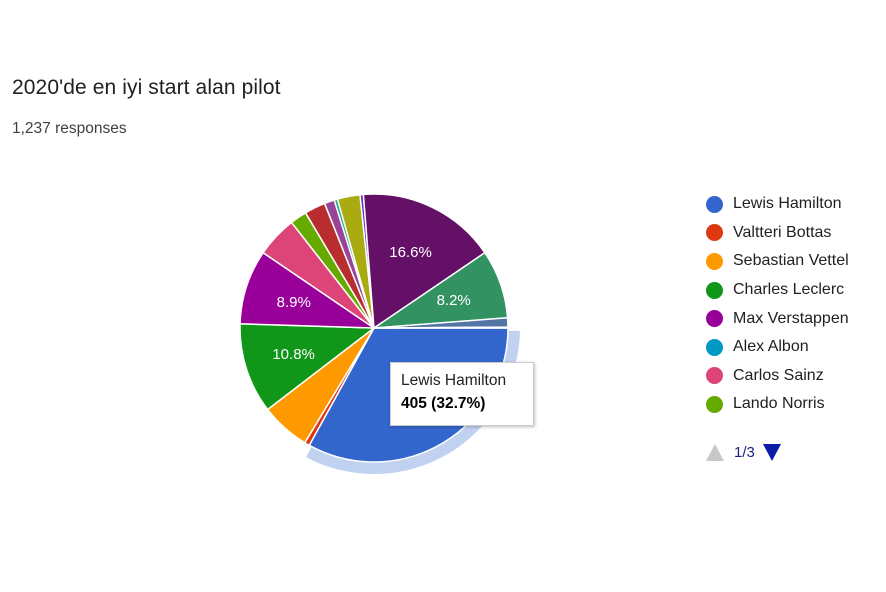 This screenshot has width=886, height=592. I want to click on legend-pager: 1/3, so click(743, 452).